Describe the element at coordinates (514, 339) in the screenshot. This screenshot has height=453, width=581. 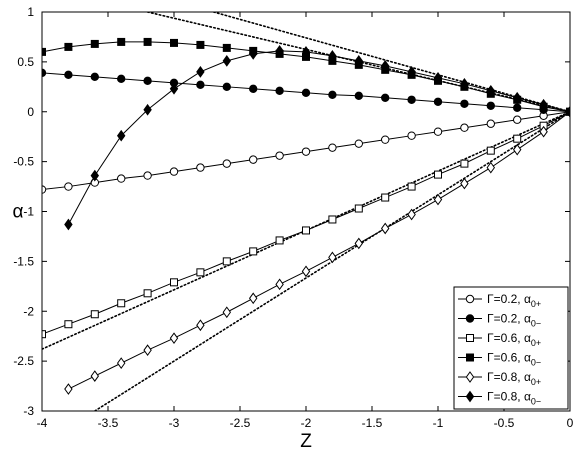
I see `legend-label: Γ=0.6, α0+` at that location.